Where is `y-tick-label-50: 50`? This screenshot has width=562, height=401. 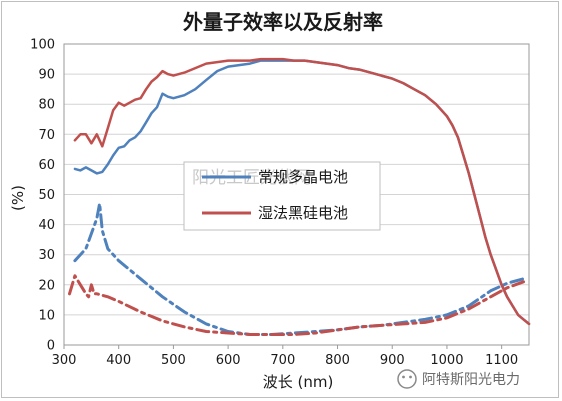
y-tick-label-50: 50 is located at coordinates (46, 195).